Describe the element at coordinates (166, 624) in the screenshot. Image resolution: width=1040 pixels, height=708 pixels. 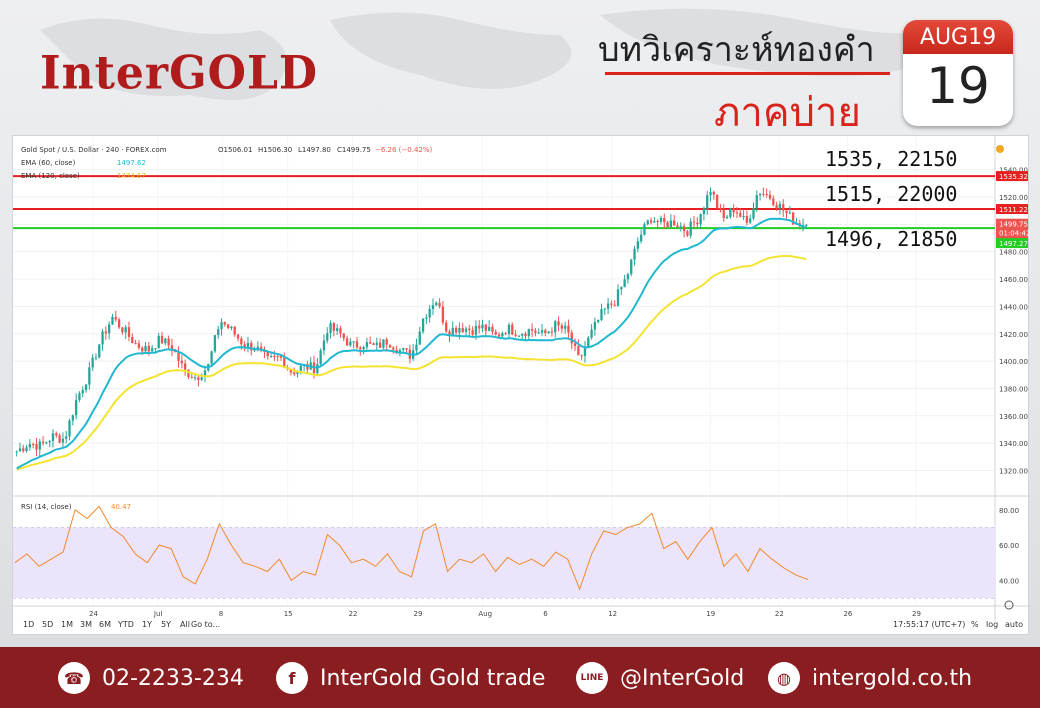
I see `timeframe-5y: 5Y` at that location.